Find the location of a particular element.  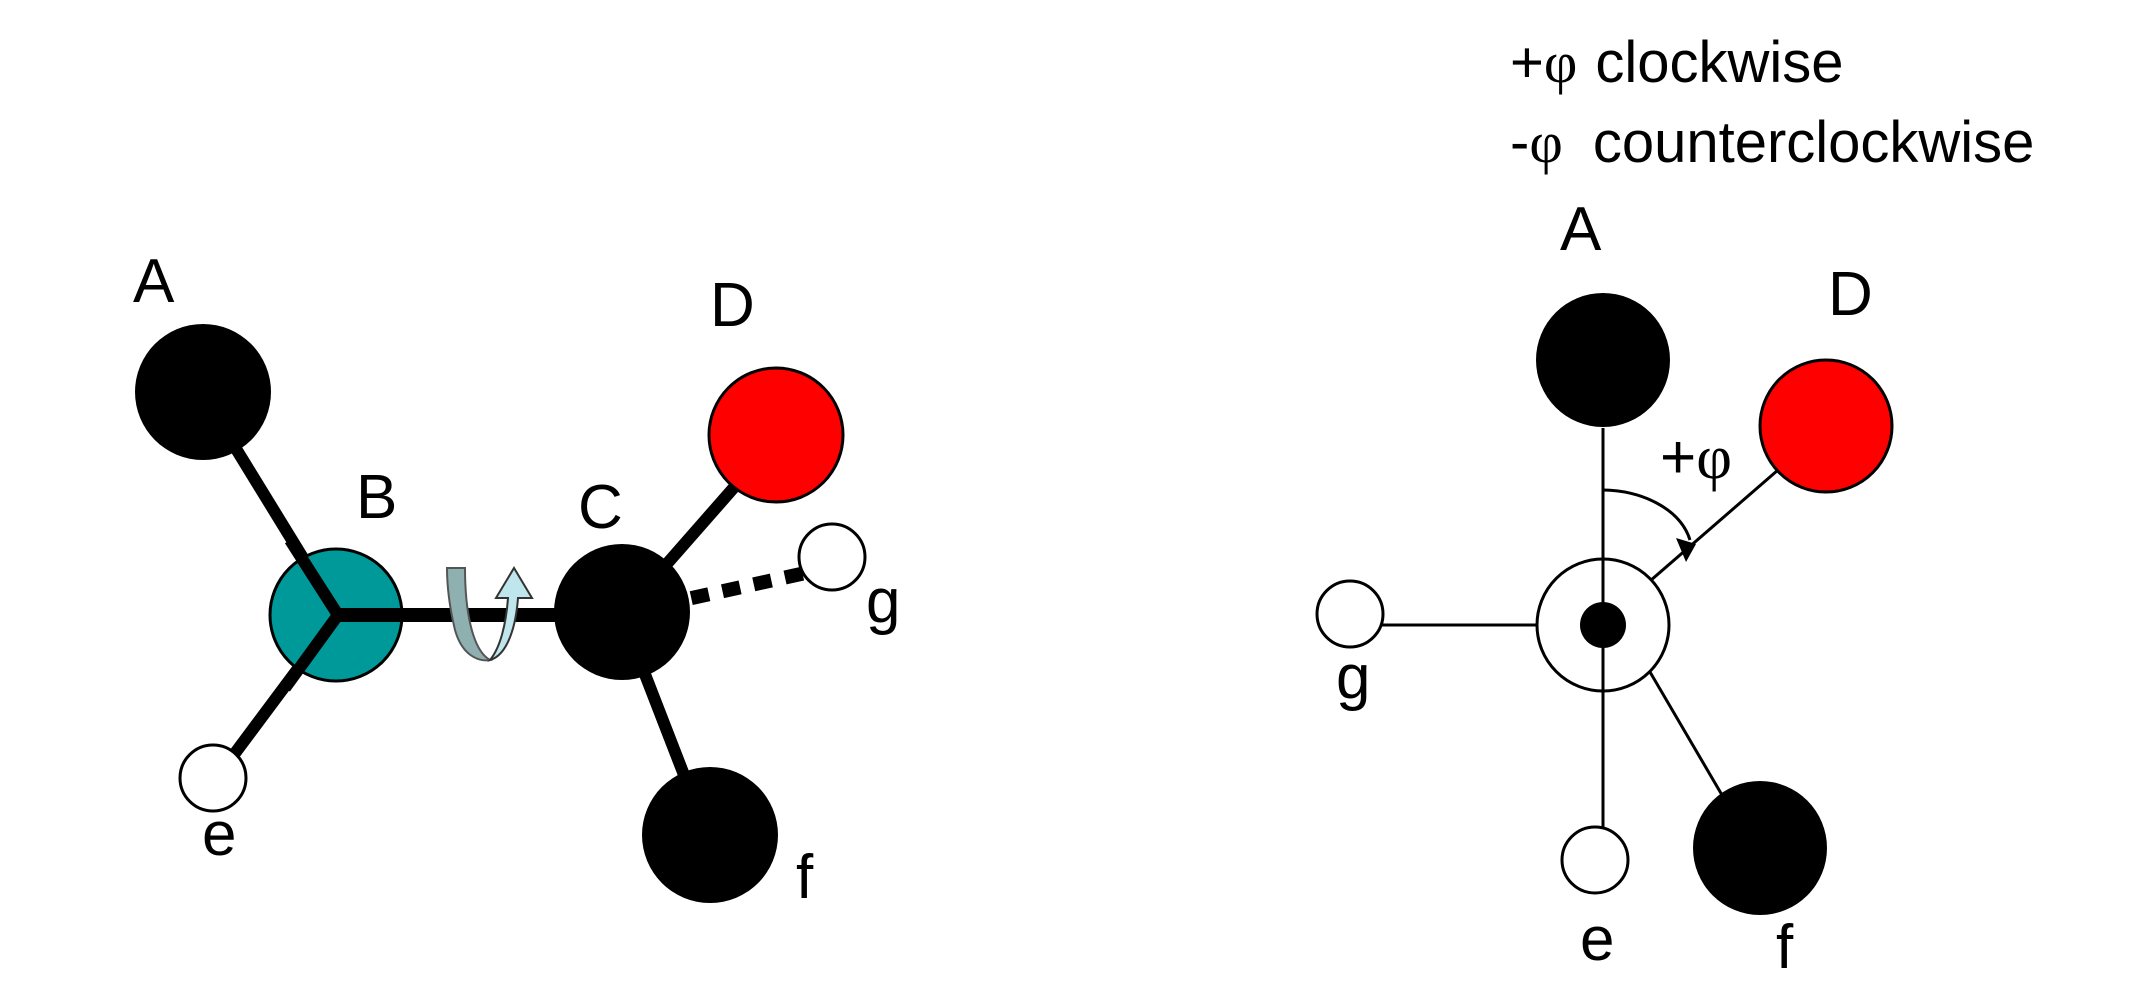

bond-a-b-overlay is located at coordinates (314, 577).